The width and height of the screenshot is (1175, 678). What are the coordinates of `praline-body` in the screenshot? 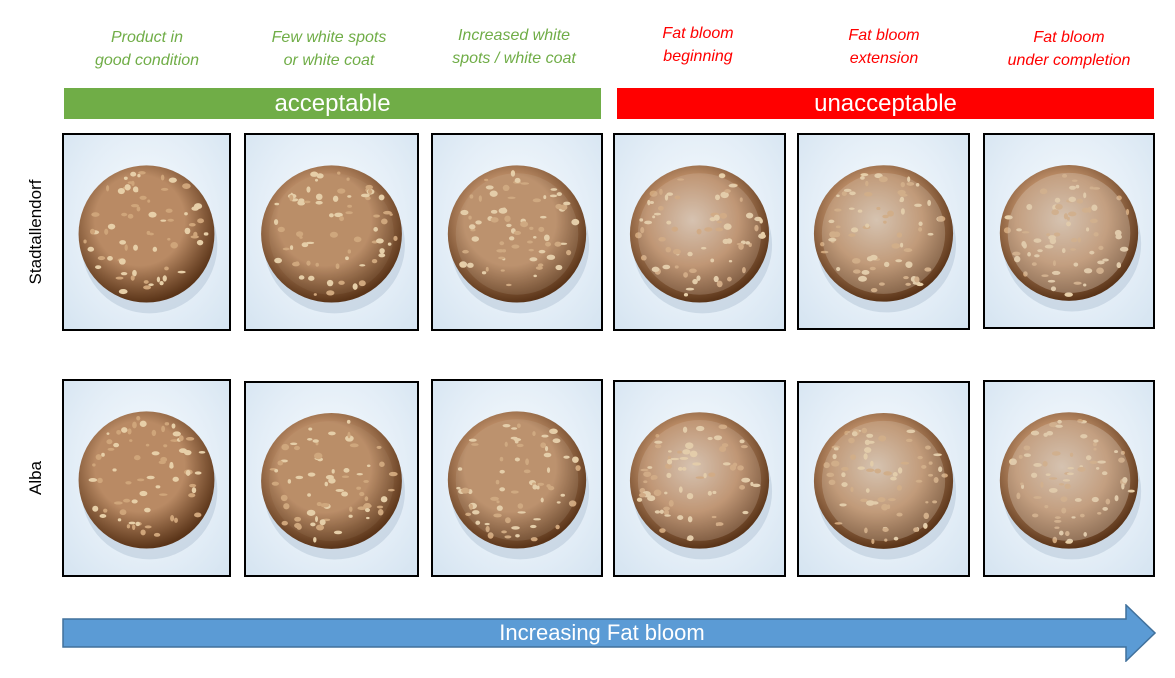 It's located at (883, 233).